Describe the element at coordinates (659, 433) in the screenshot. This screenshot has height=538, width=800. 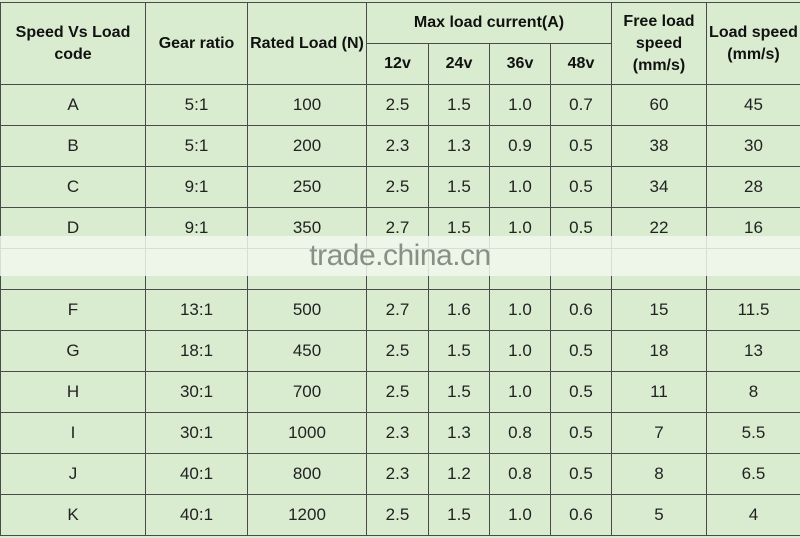
I see `table-cell: 7` at that location.